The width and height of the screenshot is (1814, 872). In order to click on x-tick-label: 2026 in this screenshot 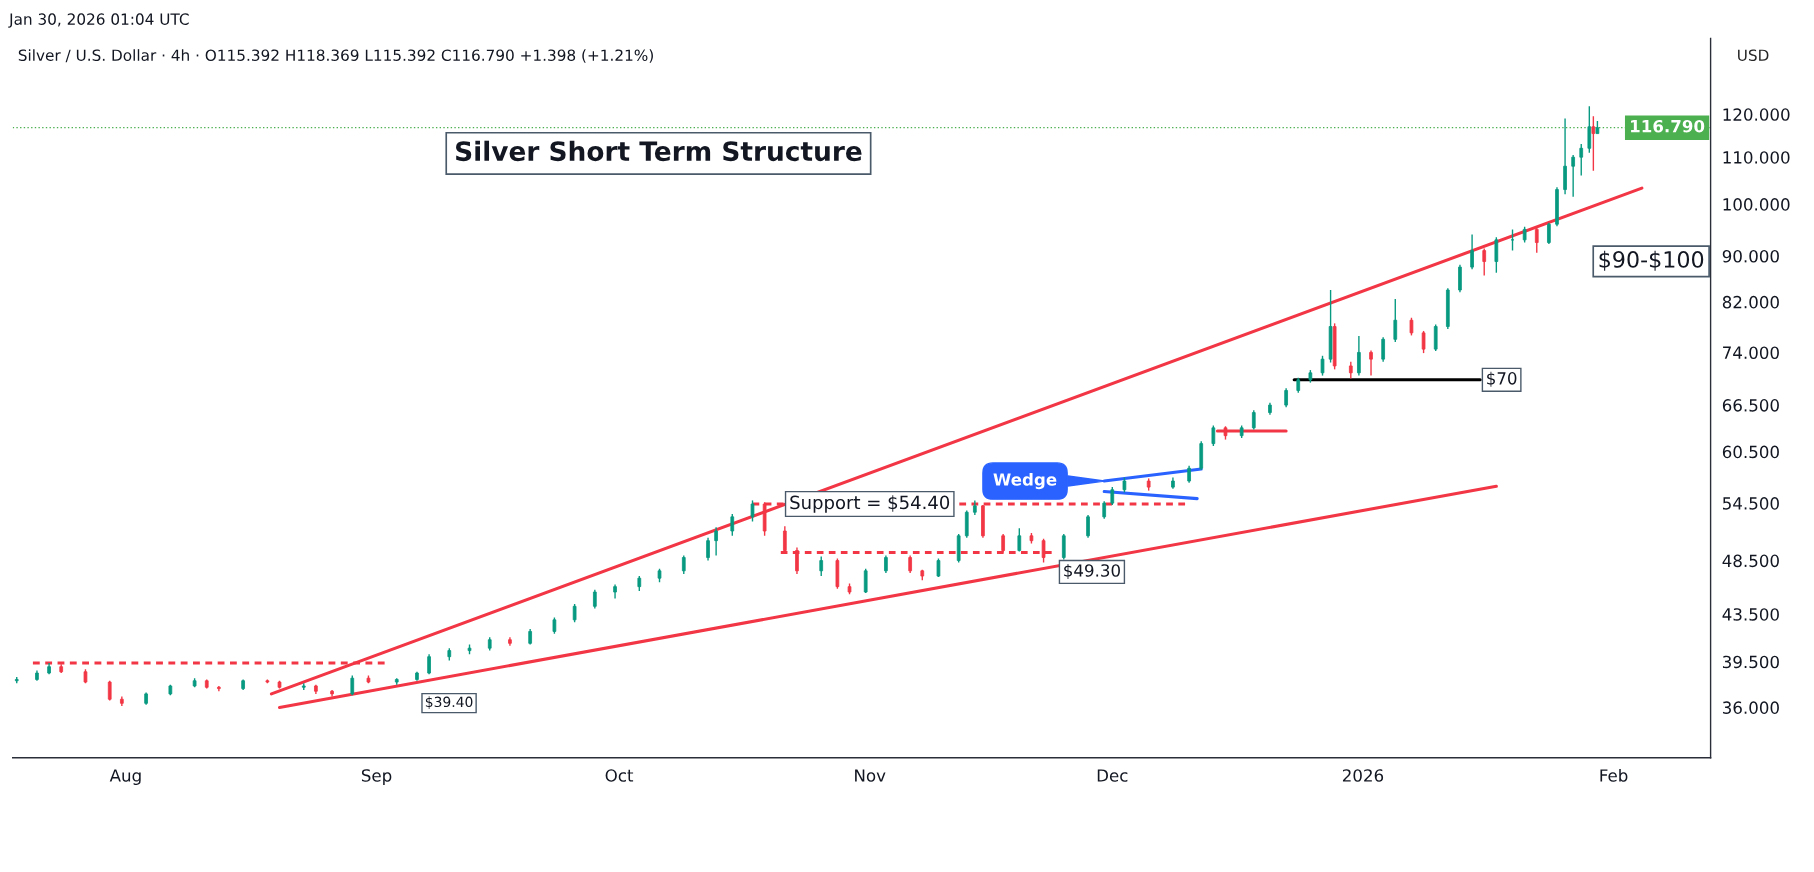, I will do `click(1363, 775)`.